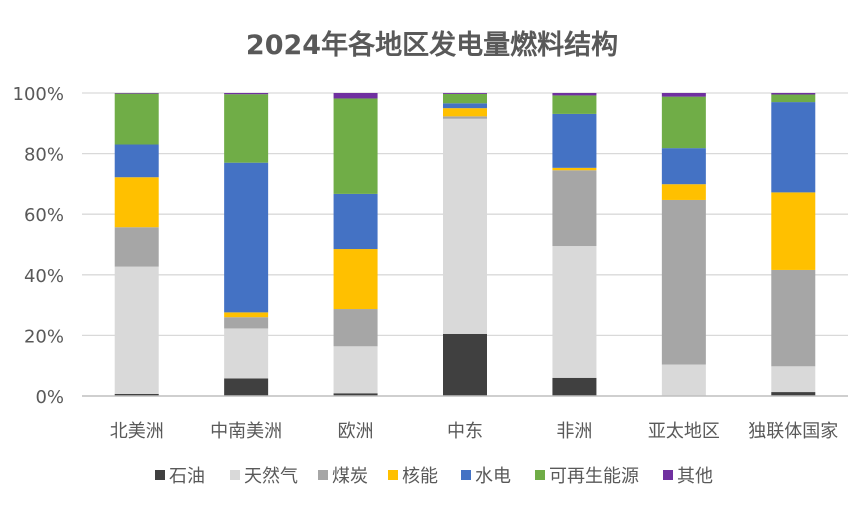 The image size is (864, 505). I want to click on legend-label: 石油, so click(187, 476).